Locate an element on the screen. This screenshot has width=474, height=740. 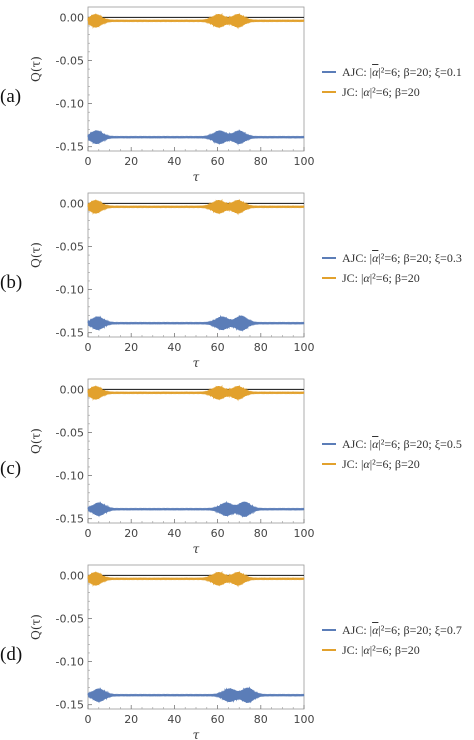
legend: AJC: |α|²=6; β=20; ξ=0.5 JC: |α|²=6; β=20 is located at coordinates (392, 454).